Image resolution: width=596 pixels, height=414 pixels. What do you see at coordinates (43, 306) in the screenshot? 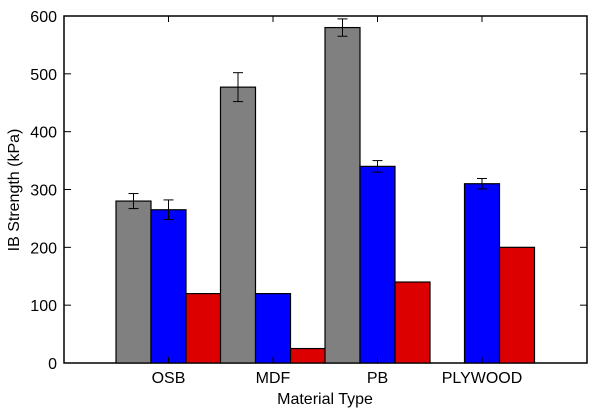
I see `y-tick-label-100: 100` at bounding box center [43, 306].